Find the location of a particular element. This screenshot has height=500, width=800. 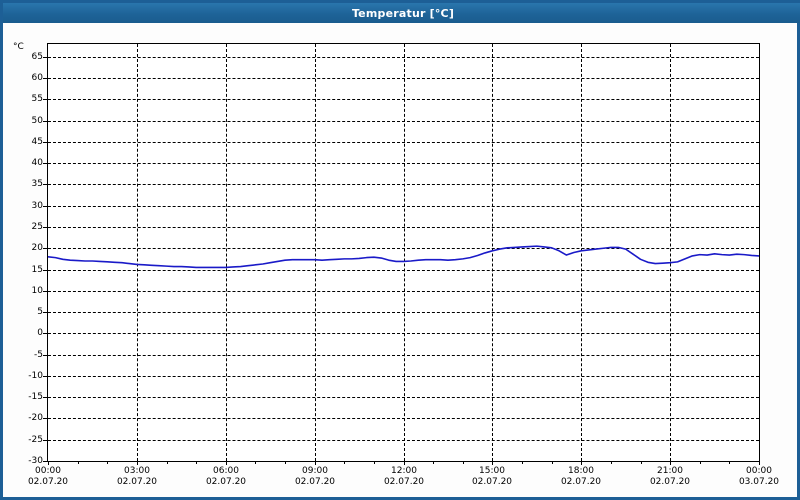

y-axis-tick-label: 50 is located at coordinates (37, 121).